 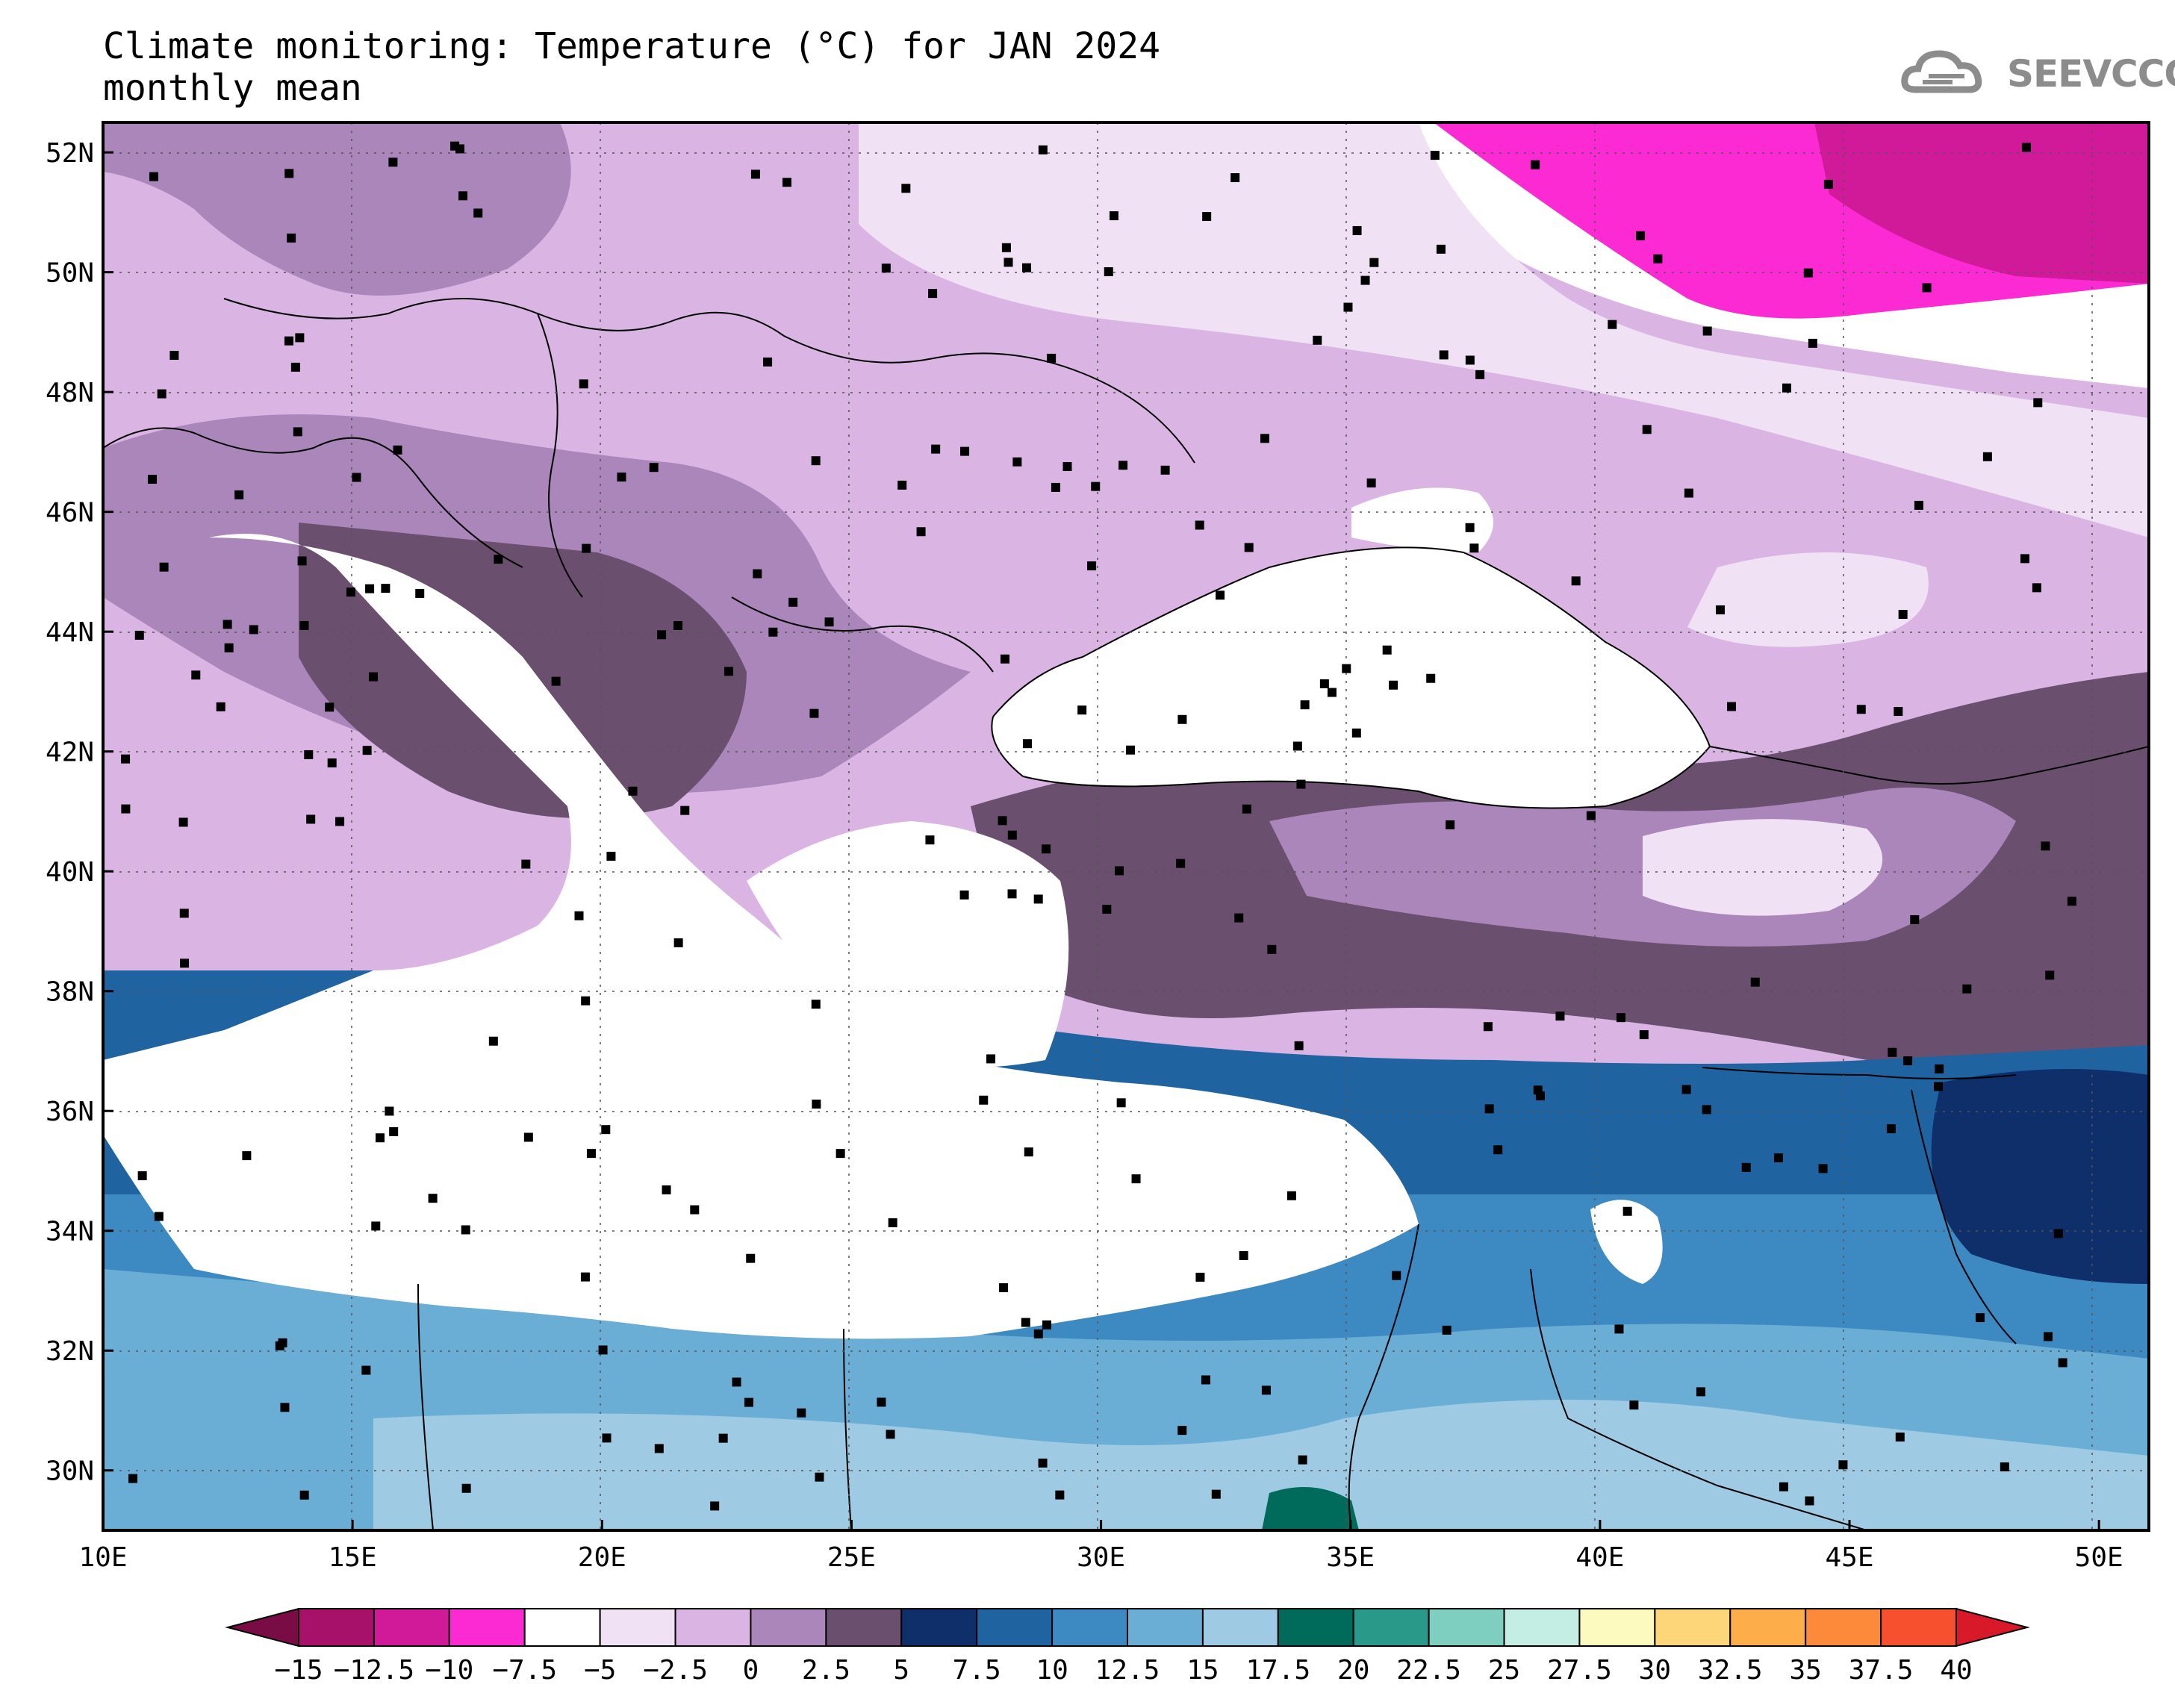 I want to click on colorbar-label: 12.5, so click(x=1127, y=1670).